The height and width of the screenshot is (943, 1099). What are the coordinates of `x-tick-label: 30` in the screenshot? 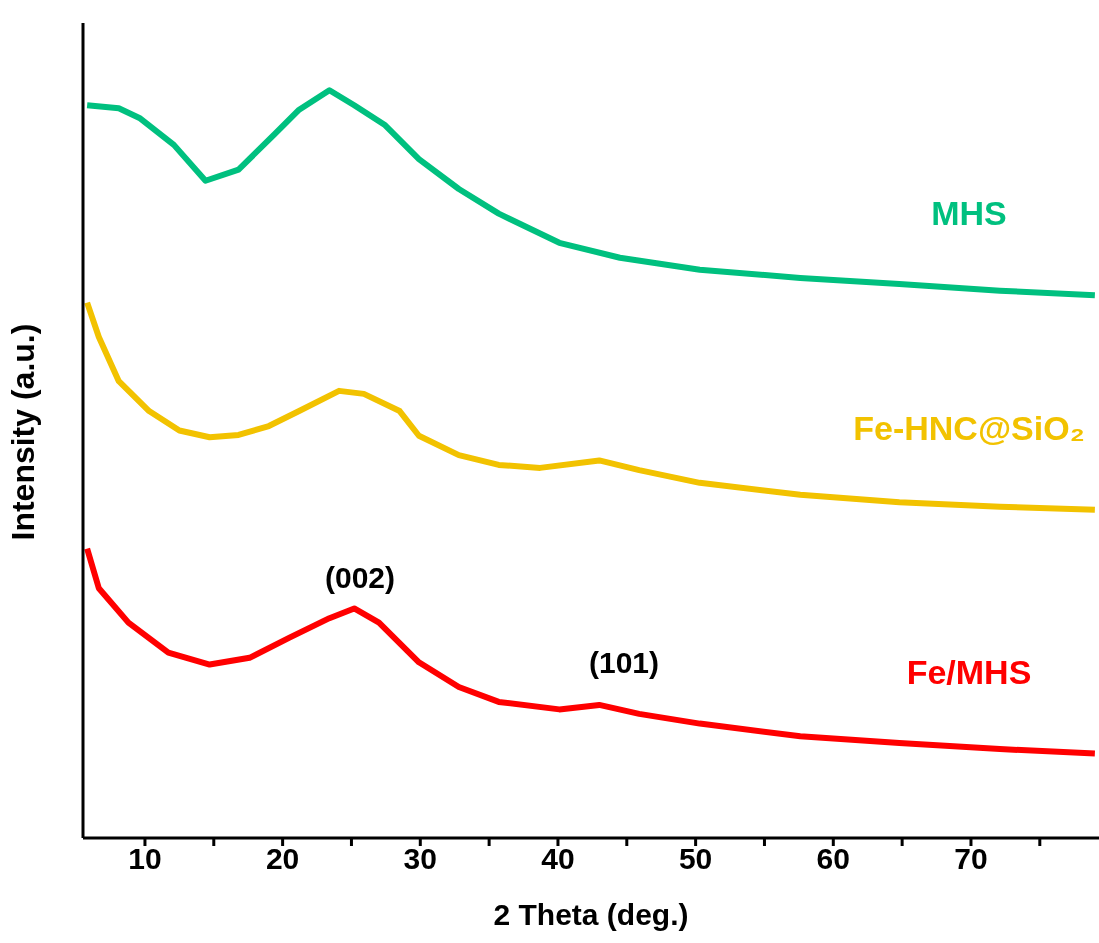 It's located at (420, 859).